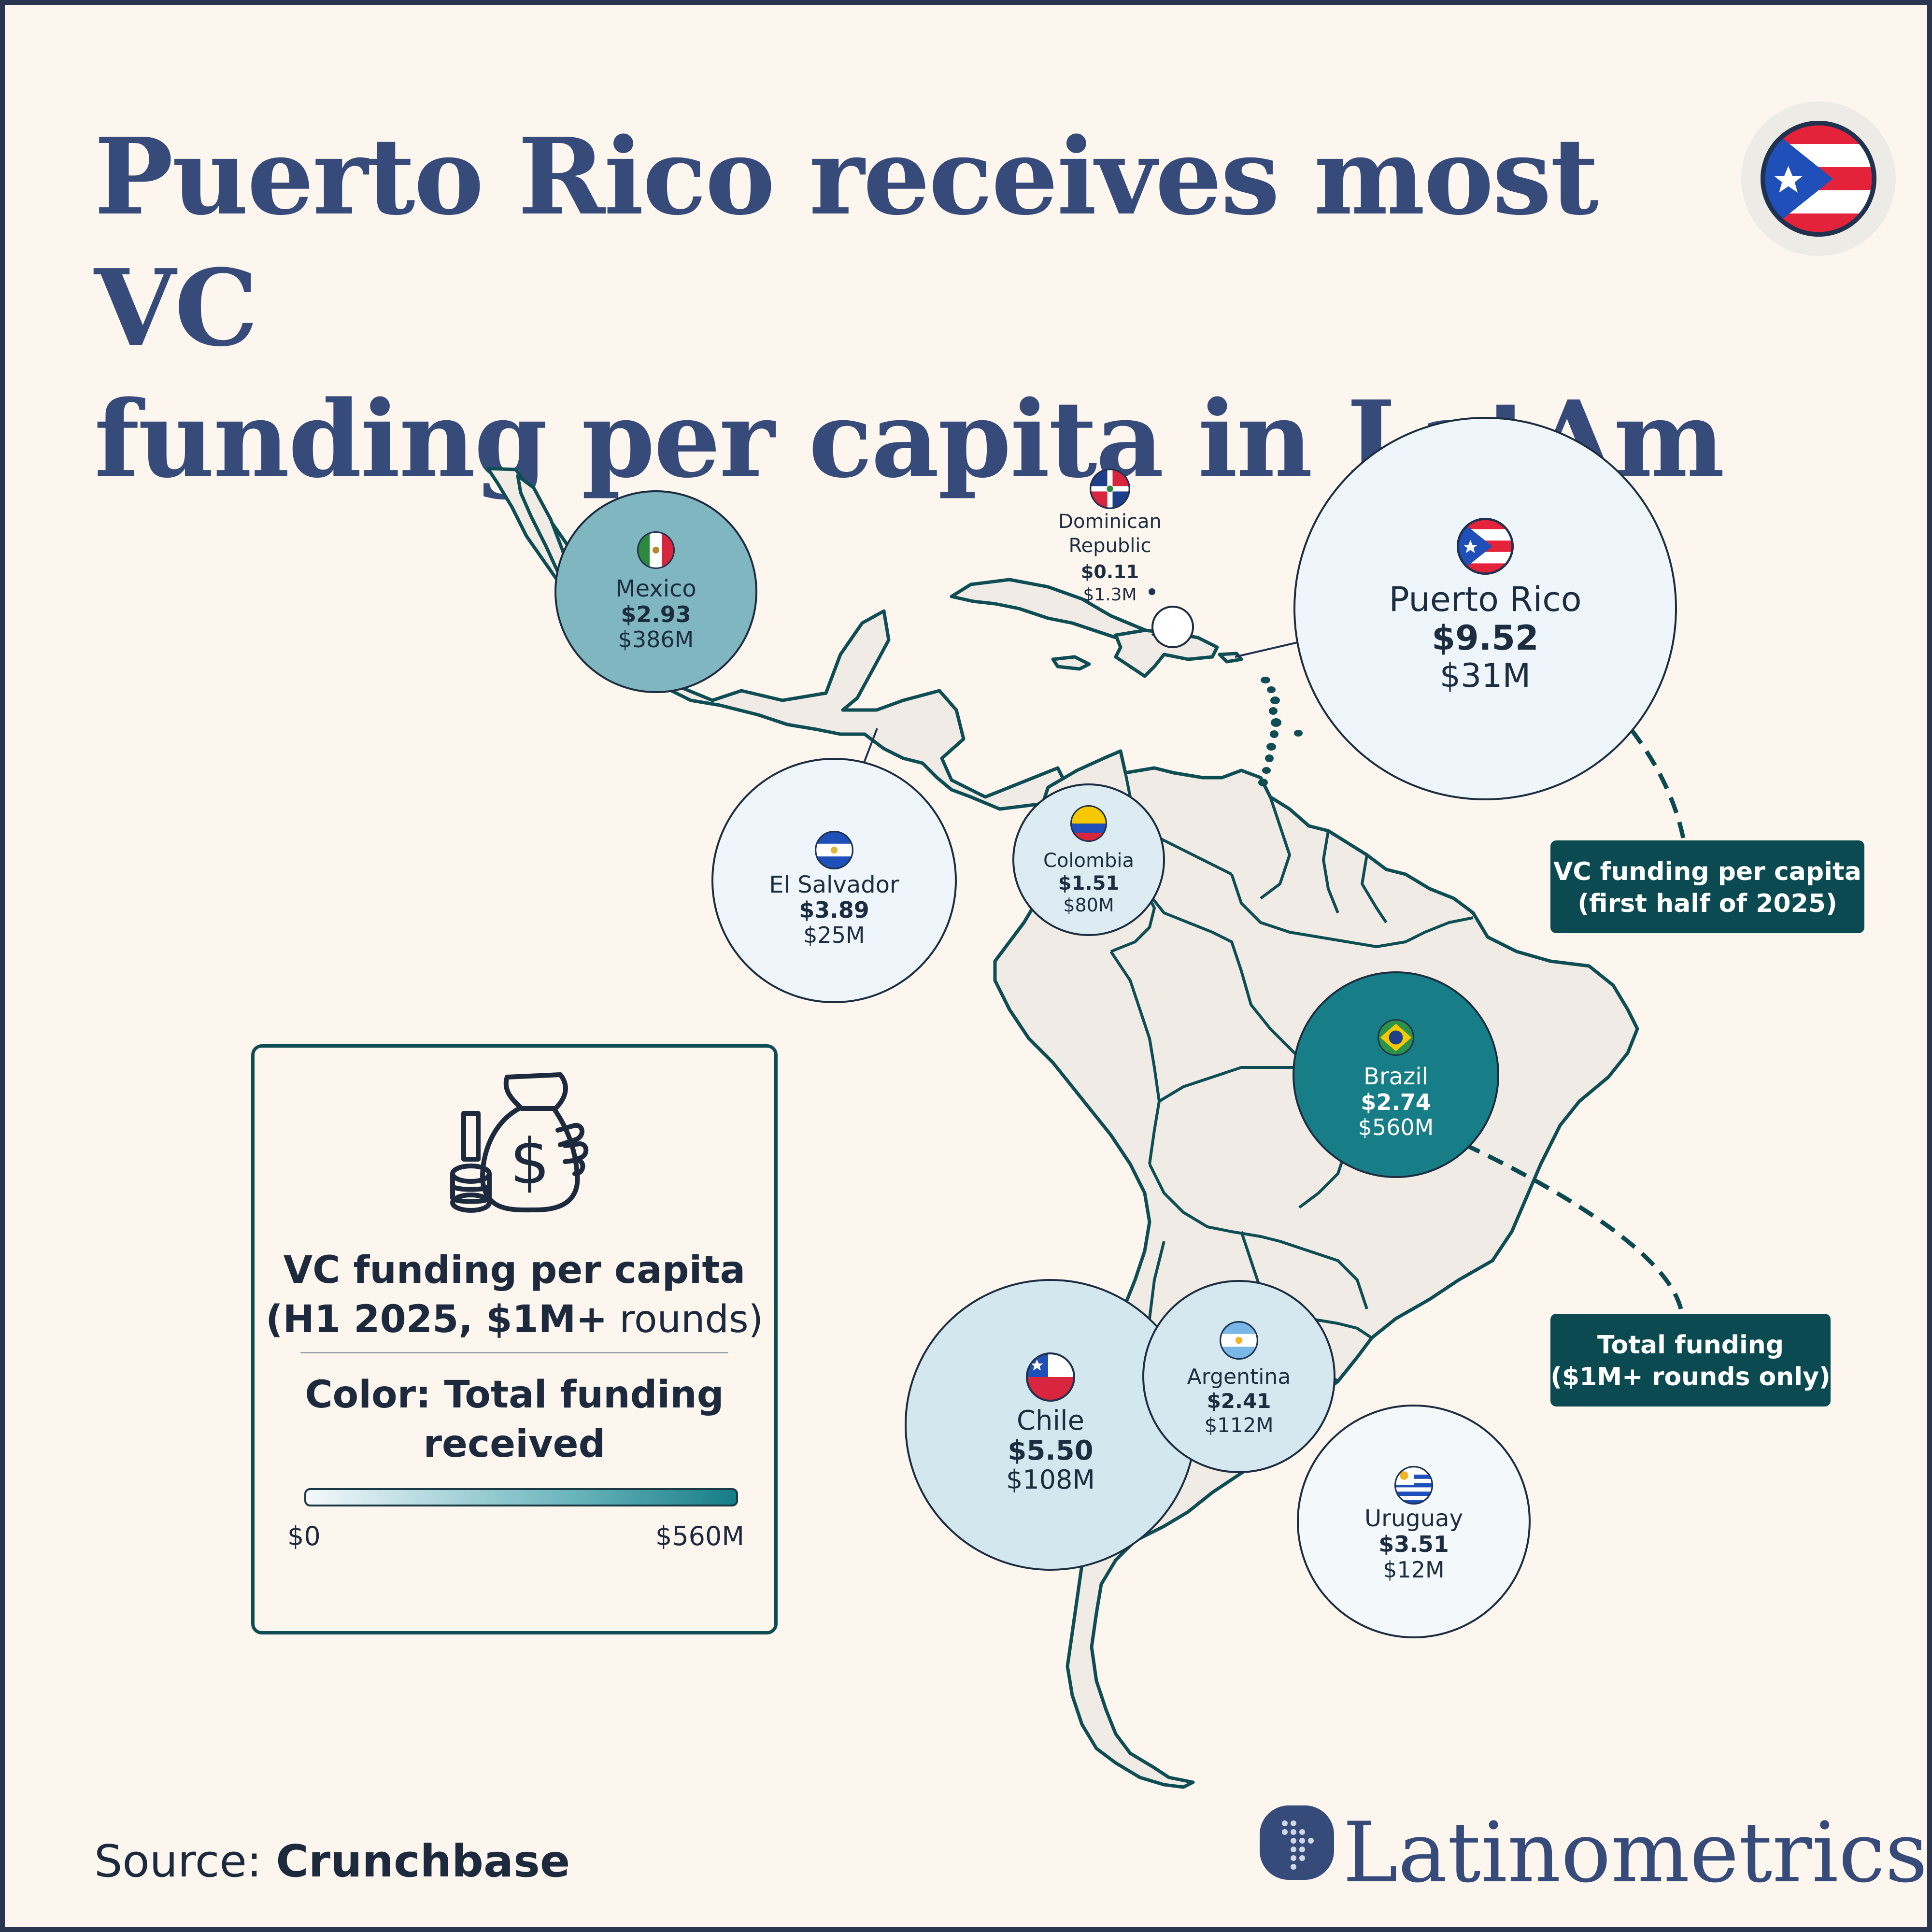  I want to click on bubble-total: $31M, so click(1485, 676).